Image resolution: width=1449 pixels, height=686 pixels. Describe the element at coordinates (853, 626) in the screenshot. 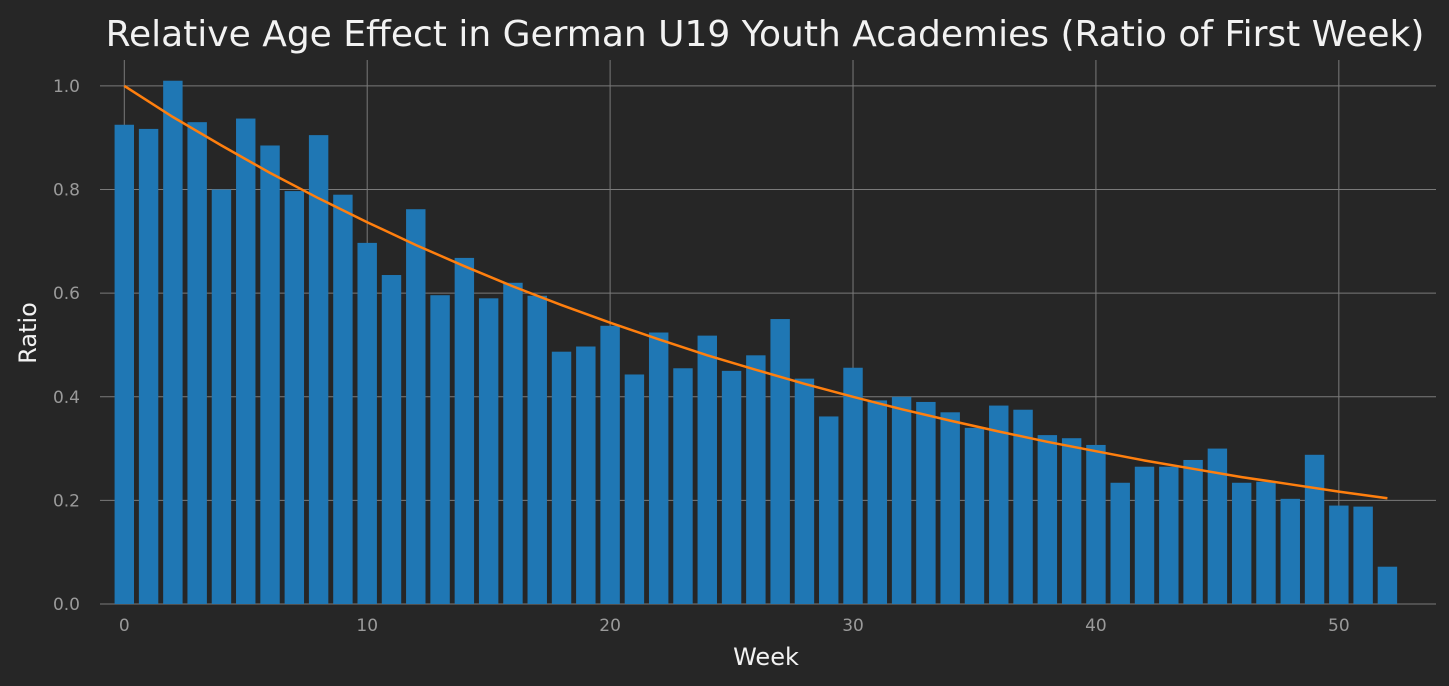

I see `x-tick-label: 30` at that location.